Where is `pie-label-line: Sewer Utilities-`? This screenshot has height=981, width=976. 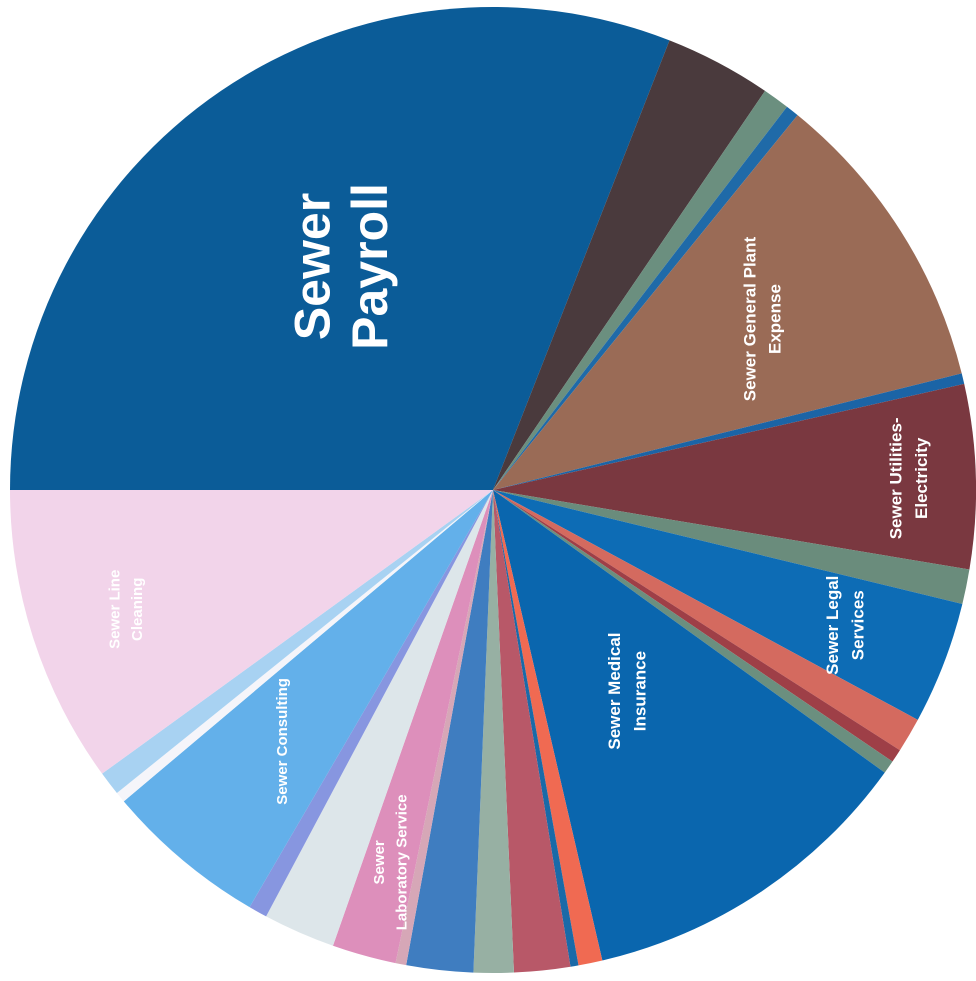 pie-label-line: Sewer Utilities- is located at coordinates (895, 478).